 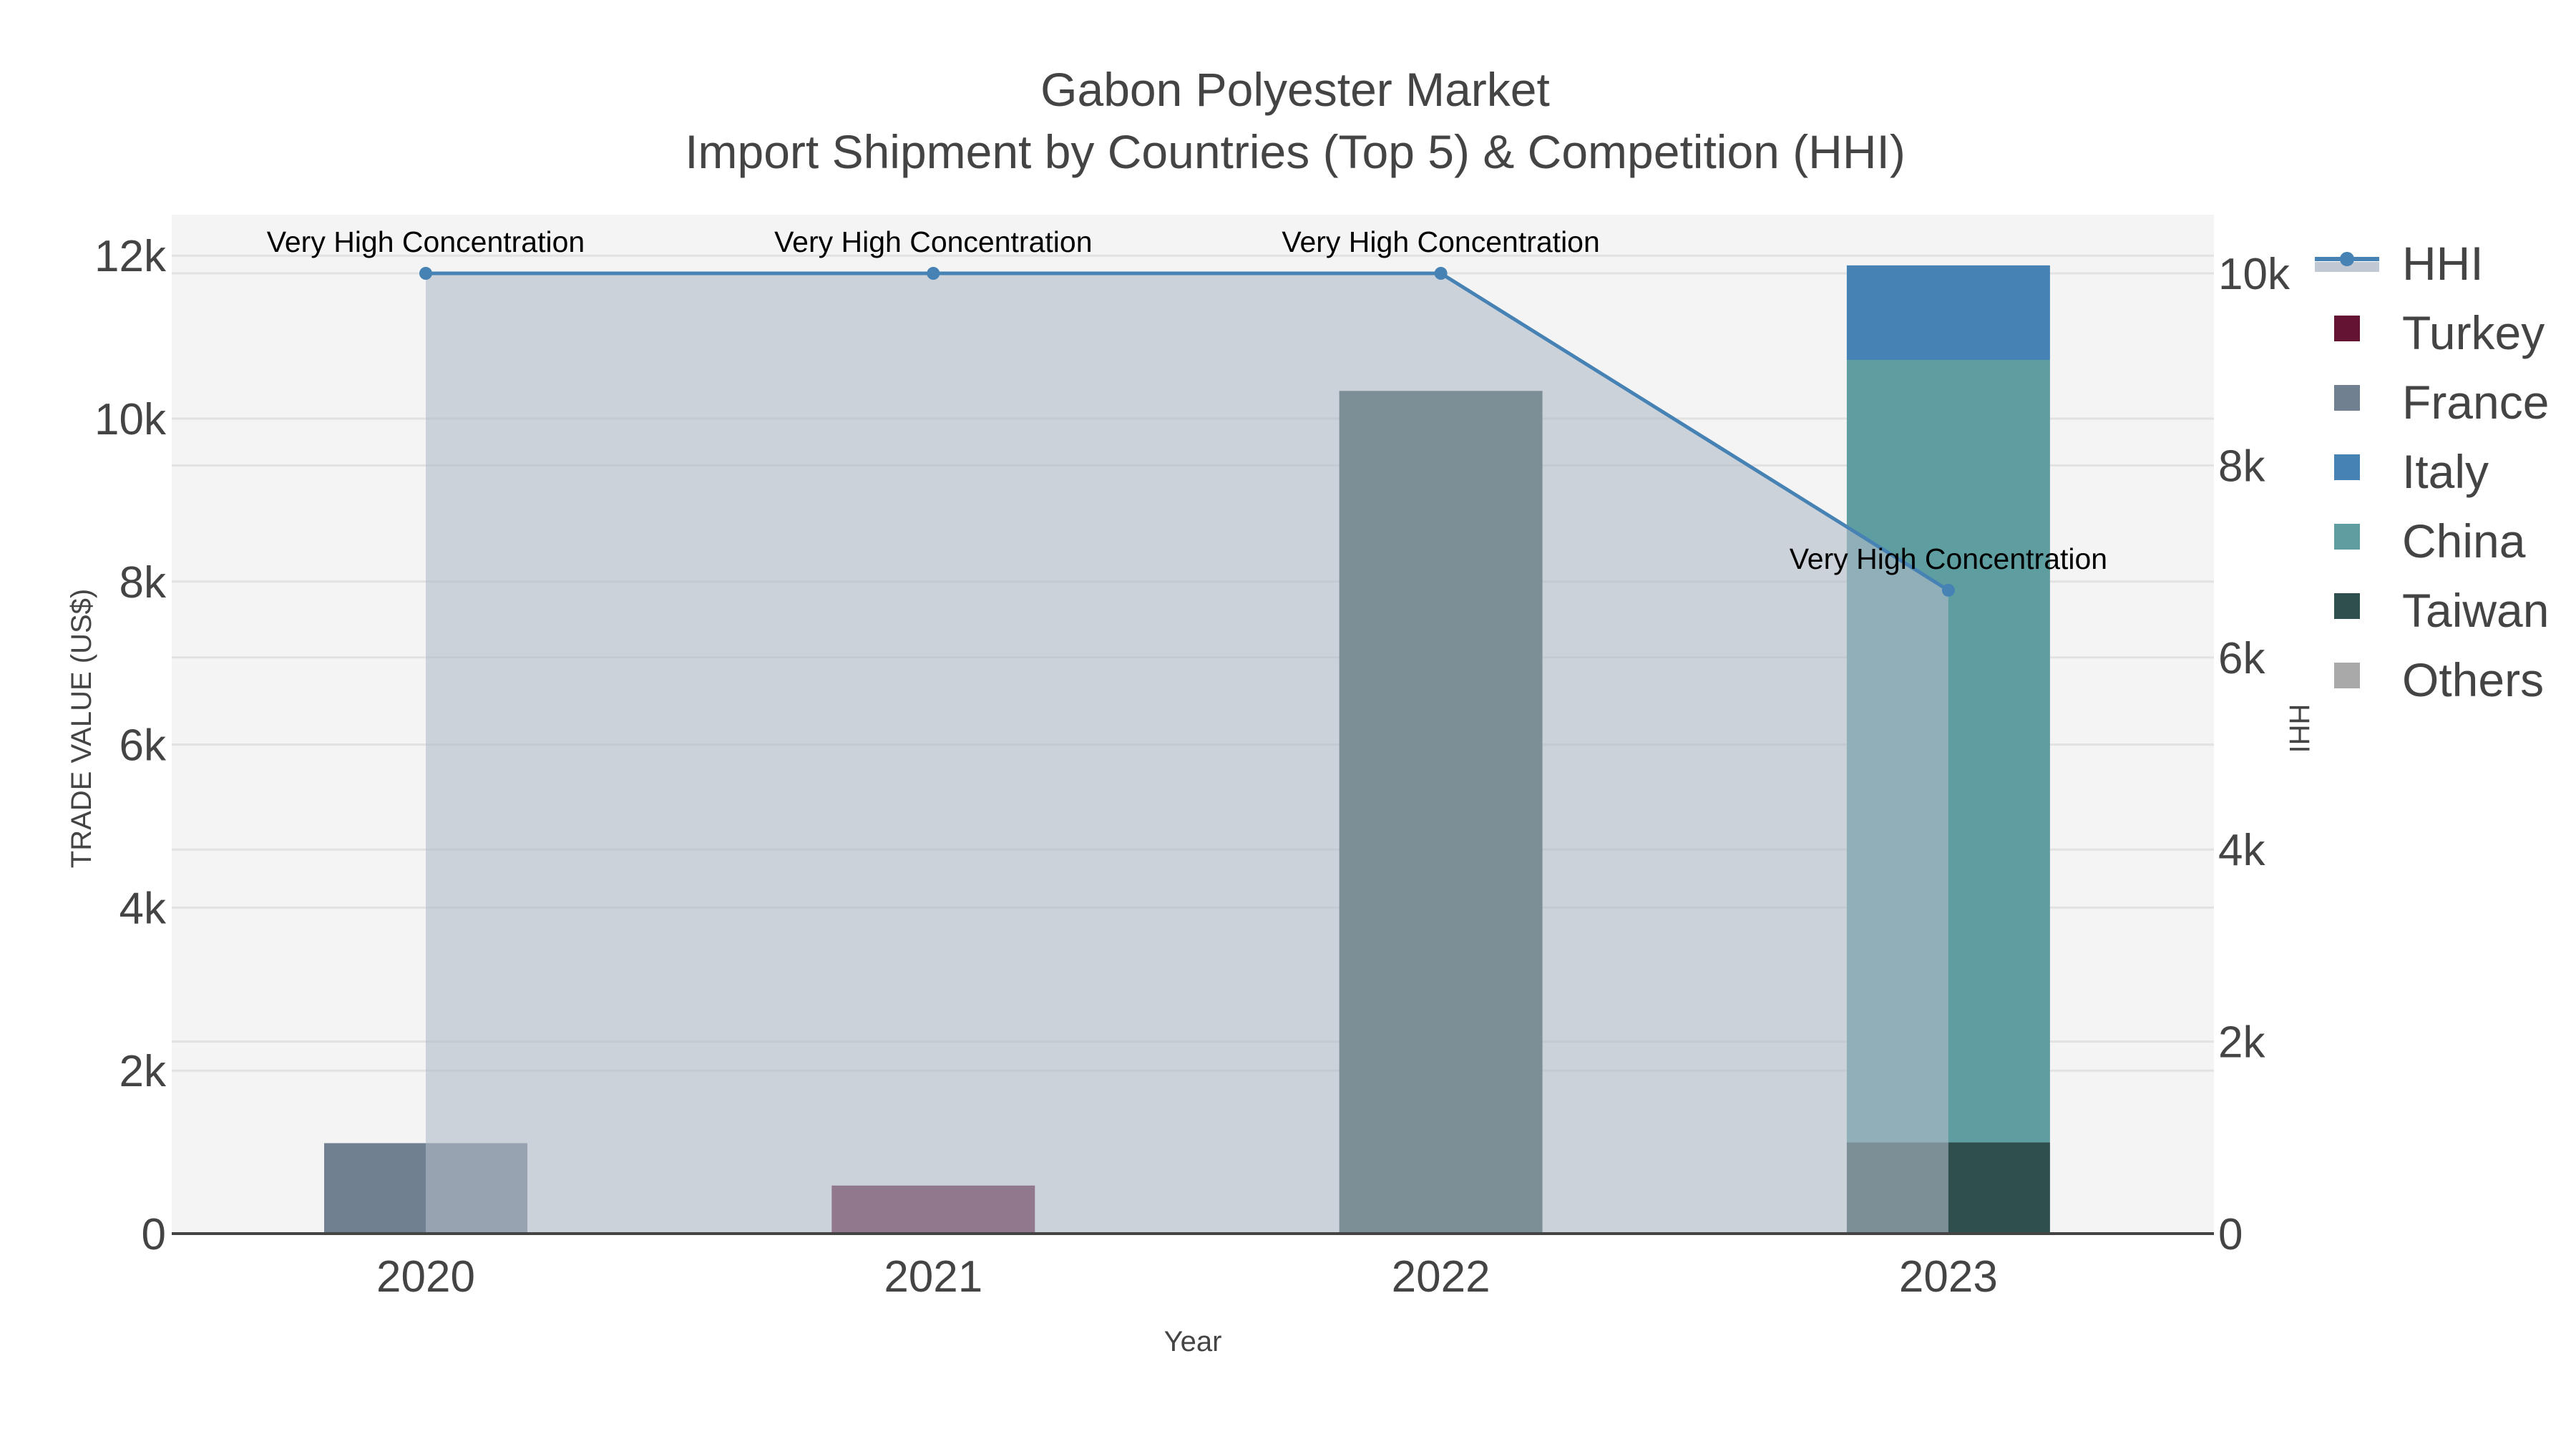 I want to click on y-right-tick: 4k, so click(x=2241, y=850).